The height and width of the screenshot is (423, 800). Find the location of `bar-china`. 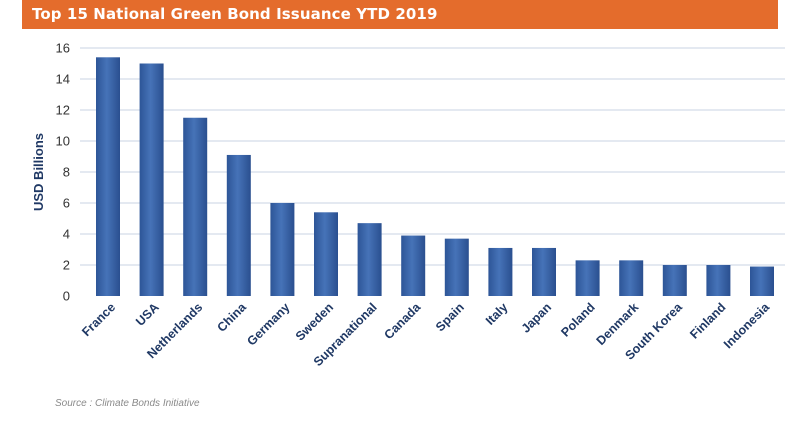

bar-china is located at coordinates (238, 225).